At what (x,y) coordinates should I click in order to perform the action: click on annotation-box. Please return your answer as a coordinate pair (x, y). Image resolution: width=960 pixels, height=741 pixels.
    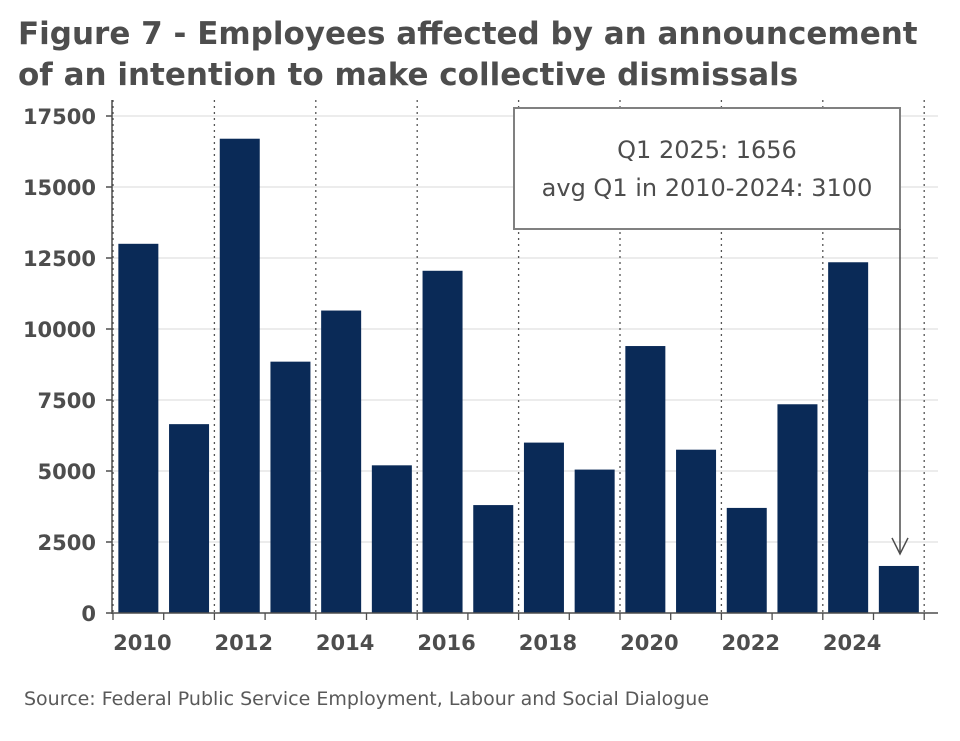
    Looking at the image, I should click on (707, 168).